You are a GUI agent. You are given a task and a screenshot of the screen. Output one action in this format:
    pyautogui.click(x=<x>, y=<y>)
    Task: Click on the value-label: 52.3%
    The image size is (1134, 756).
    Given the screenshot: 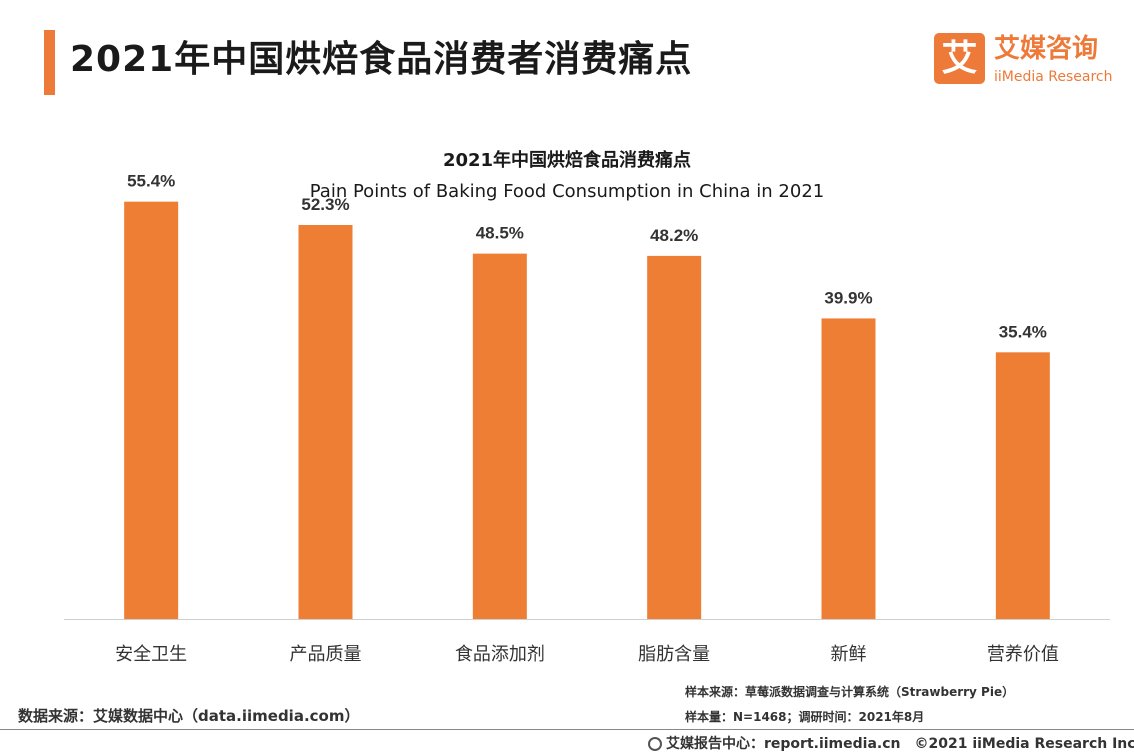 What is the action you would take?
    pyautogui.click(x=325, y=204)
    